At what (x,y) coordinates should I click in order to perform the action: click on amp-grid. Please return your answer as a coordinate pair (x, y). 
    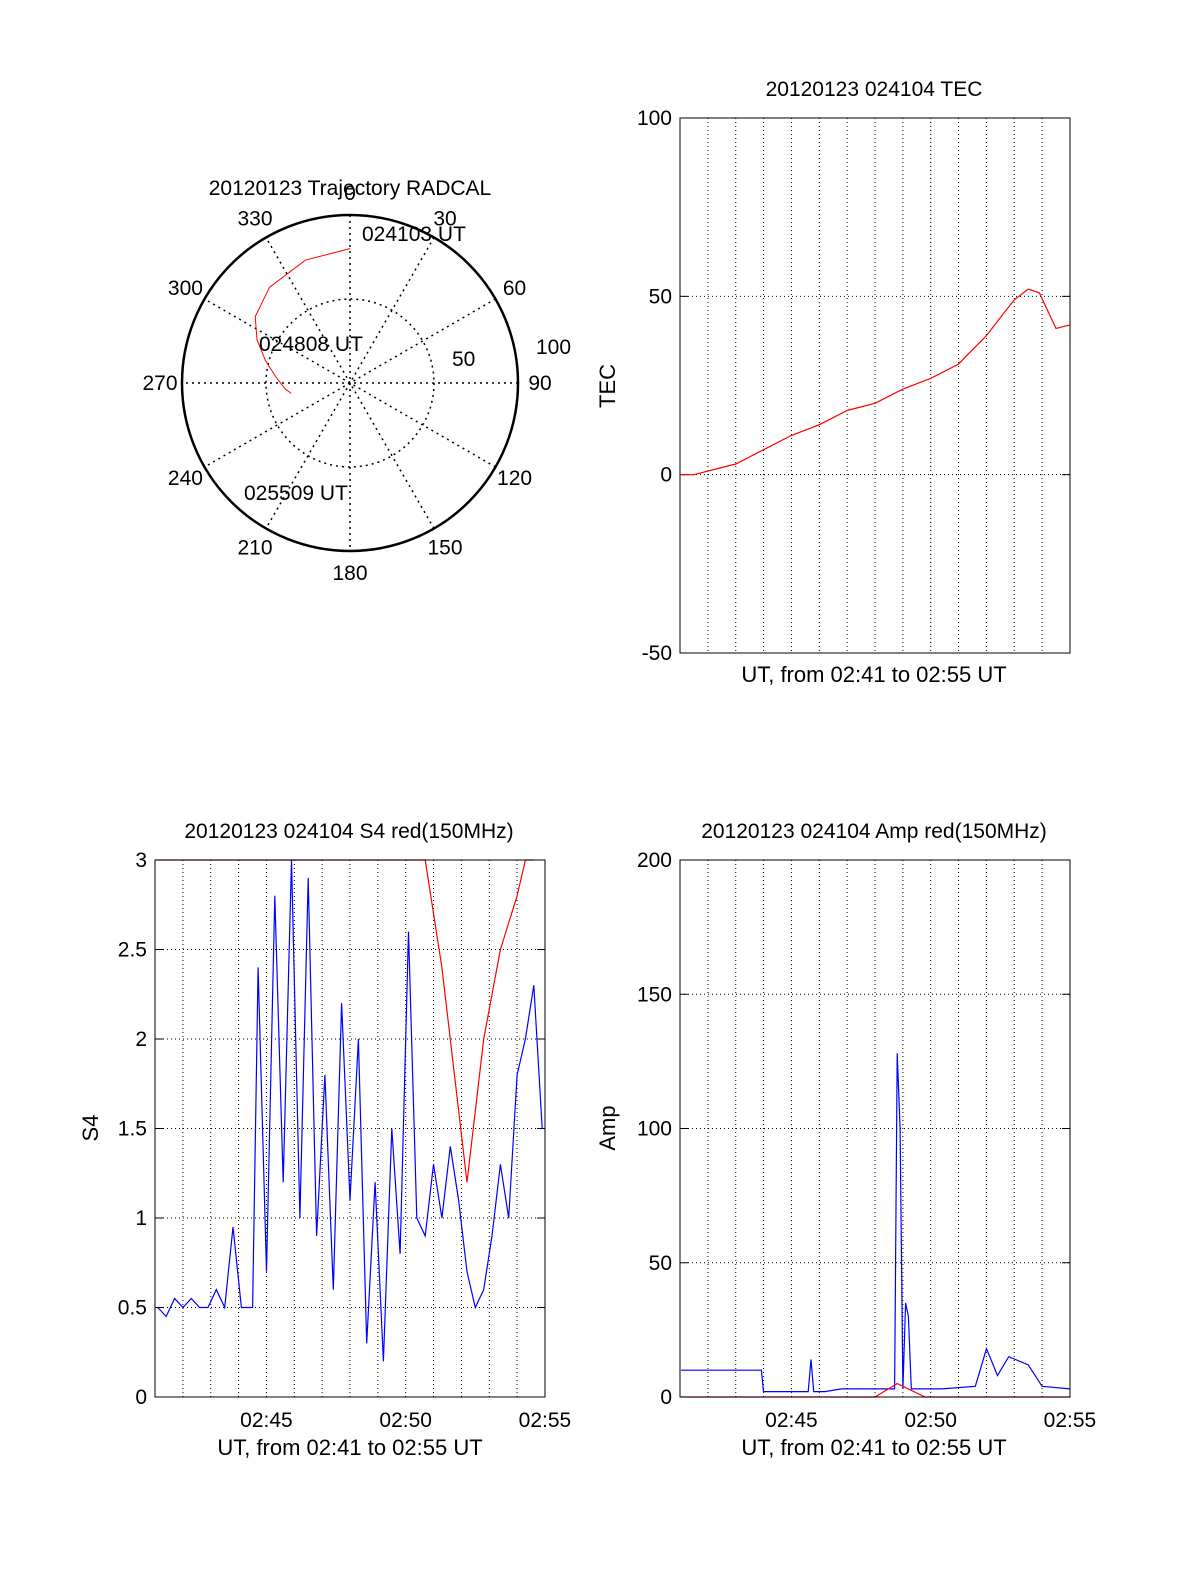
    Looking at the image, I should click on (875, 1128).